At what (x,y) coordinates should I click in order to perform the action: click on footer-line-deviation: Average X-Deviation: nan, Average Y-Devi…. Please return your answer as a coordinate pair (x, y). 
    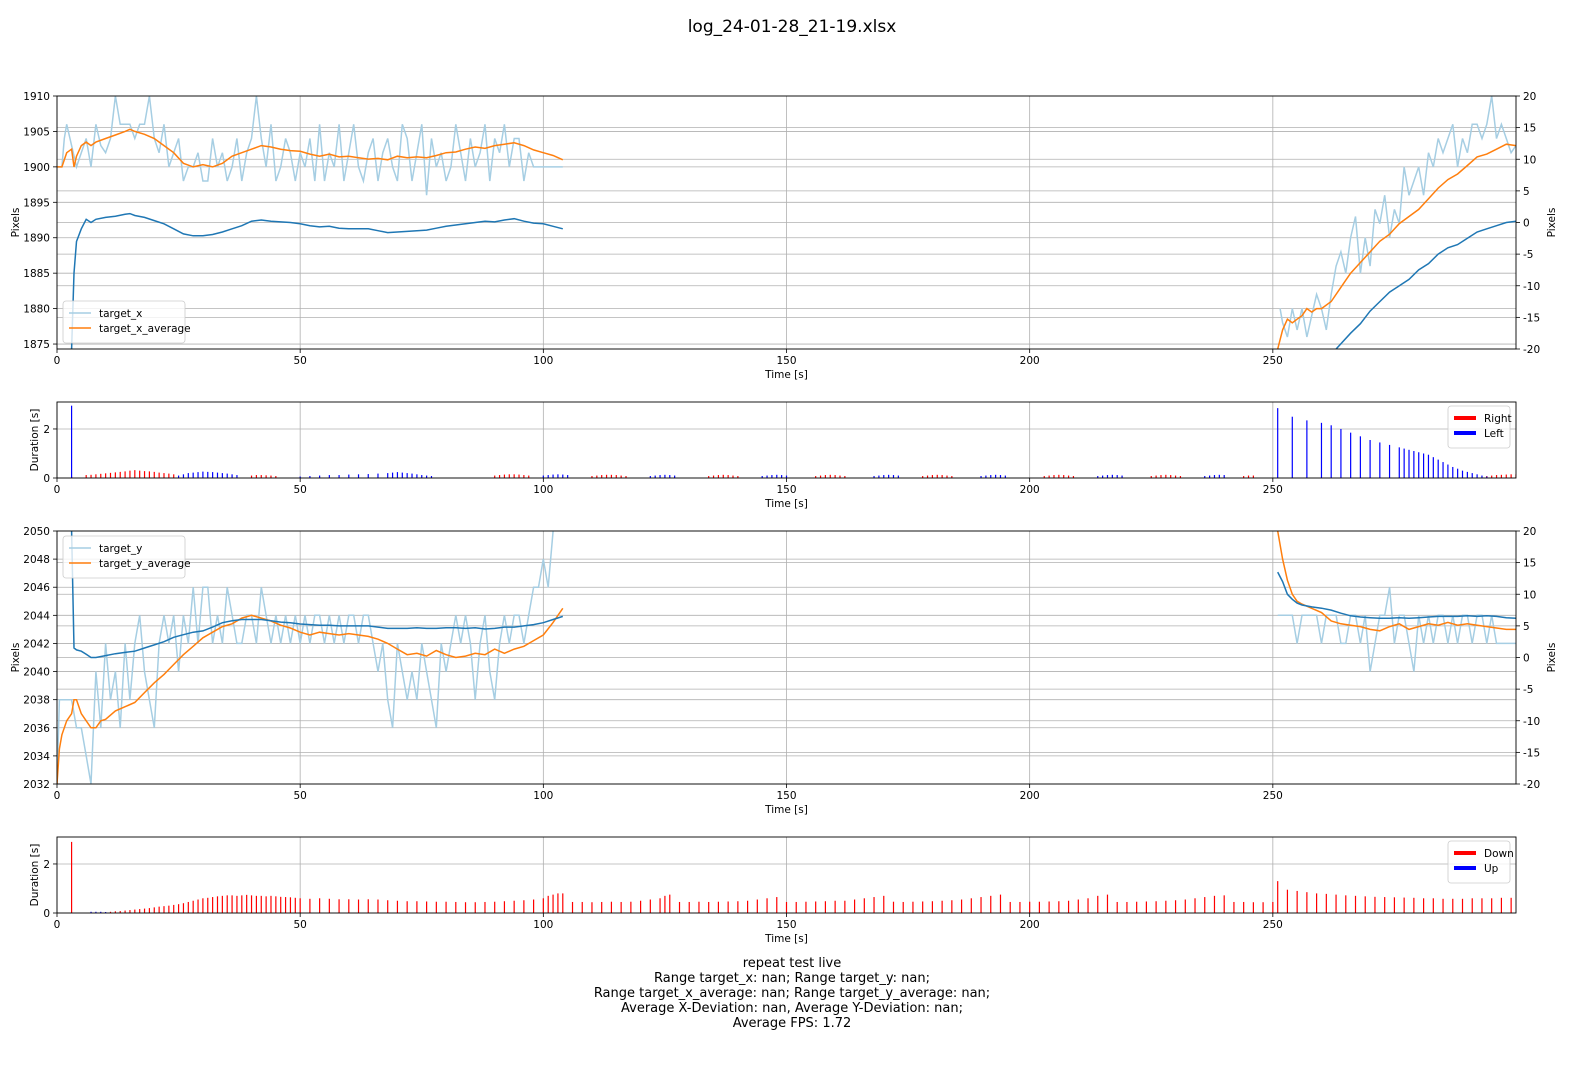
    Looking at the image, I should click on (792, 1008).